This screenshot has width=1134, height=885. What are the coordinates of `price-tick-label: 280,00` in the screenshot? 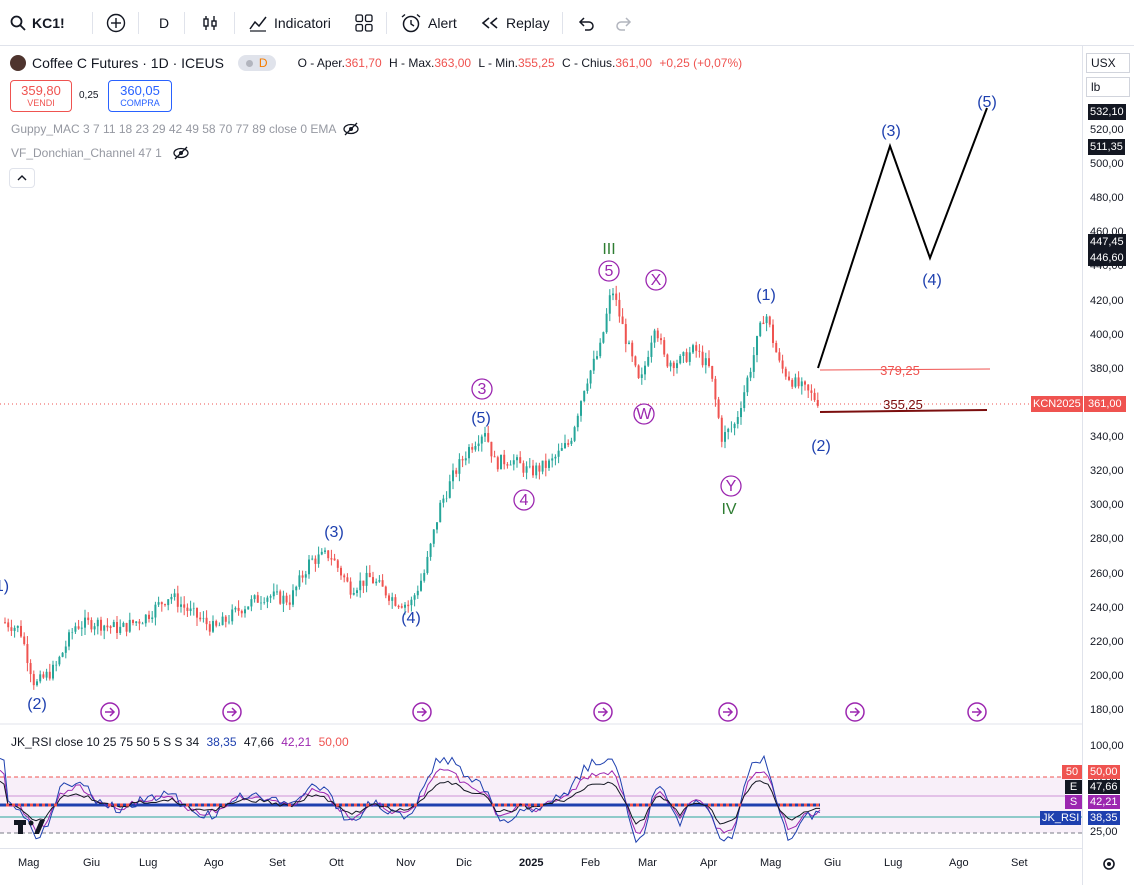 It's located at (1107, 539).